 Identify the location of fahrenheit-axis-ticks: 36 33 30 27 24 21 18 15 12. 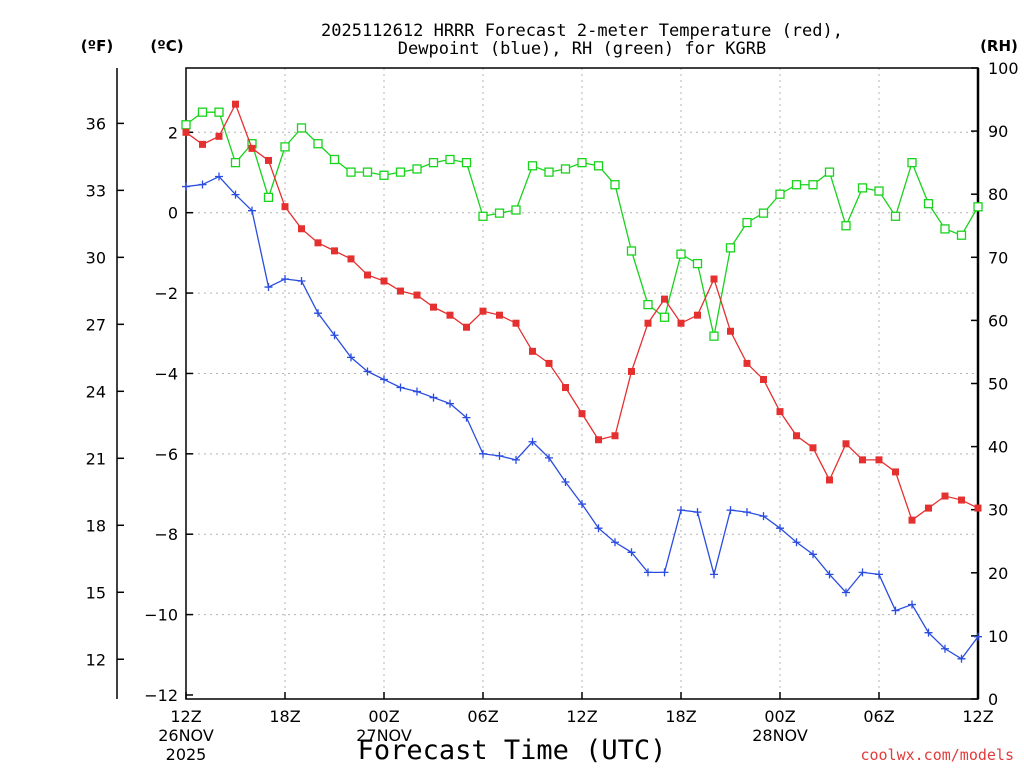
(105, 383).